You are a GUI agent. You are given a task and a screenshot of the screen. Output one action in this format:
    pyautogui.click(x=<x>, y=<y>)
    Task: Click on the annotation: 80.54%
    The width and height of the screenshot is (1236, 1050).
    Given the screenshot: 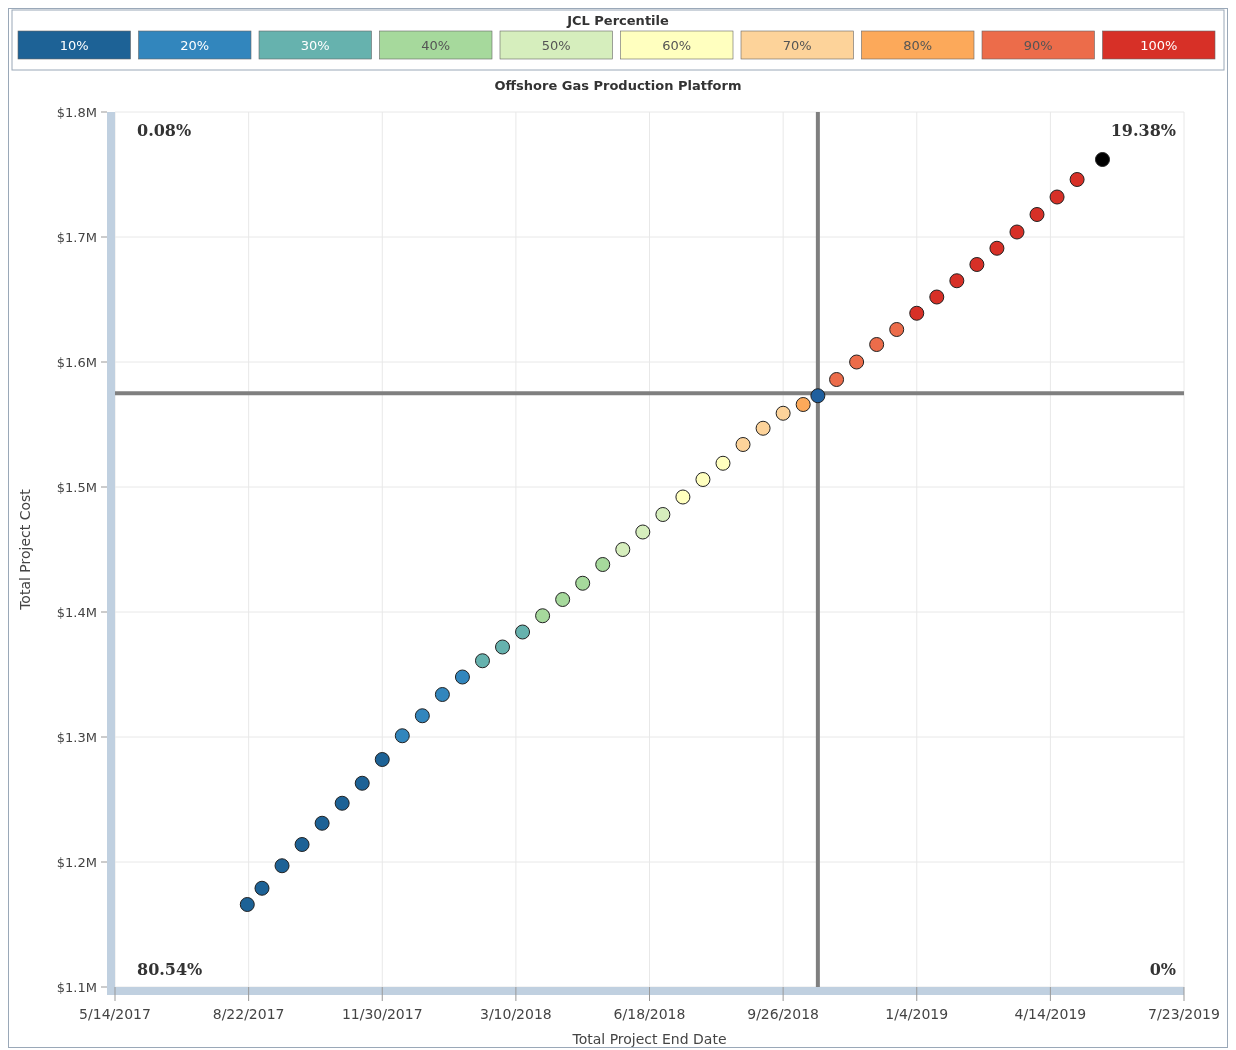 What is the action you would take?
    pyautogui.click(x=170, y=969)
    